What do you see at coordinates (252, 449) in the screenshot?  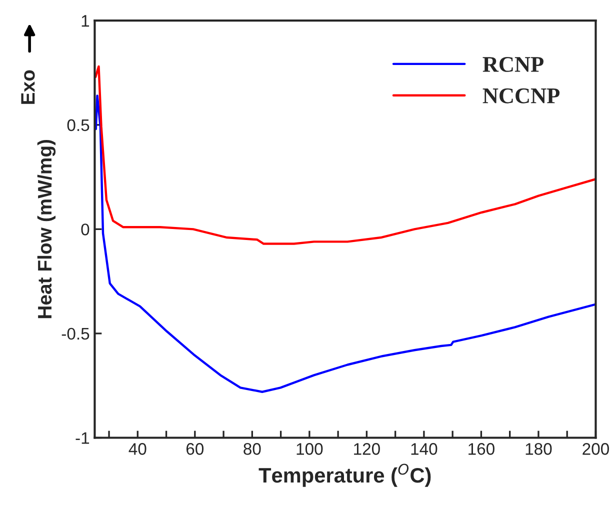 I see `x-tick-label: 80` at bounding box center [252, 449].